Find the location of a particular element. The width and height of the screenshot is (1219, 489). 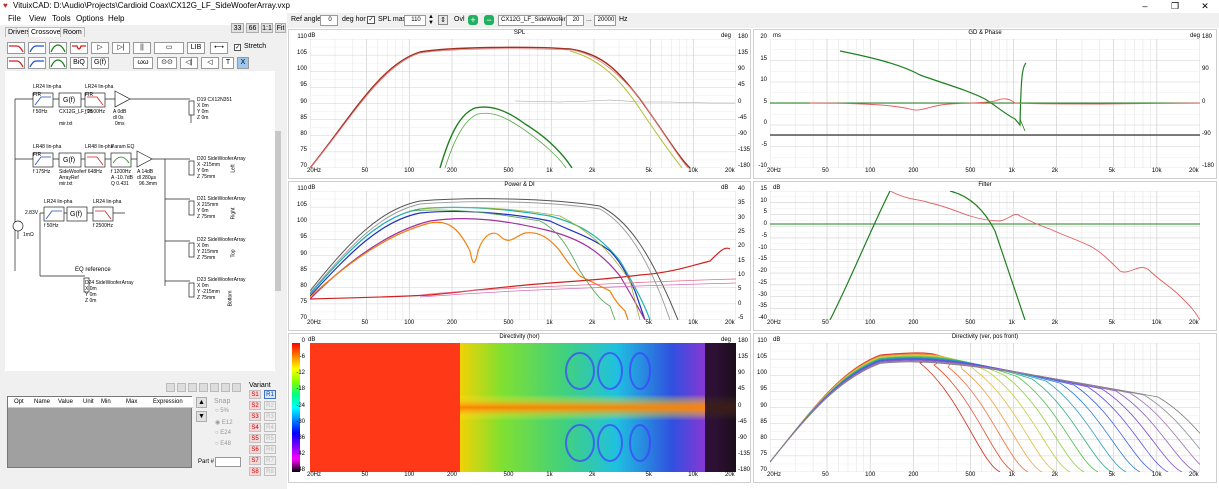

power-plot is located at coordinates (523, 255).